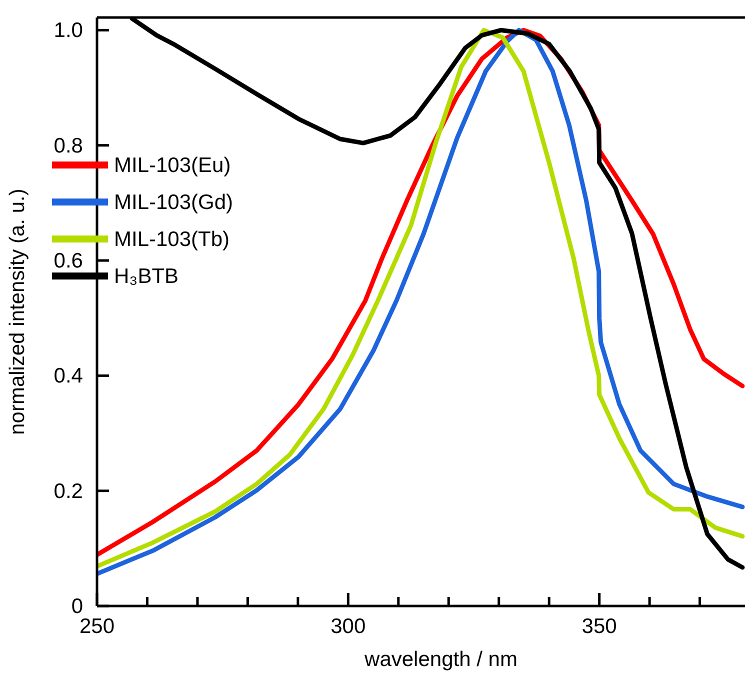 This screenshot has height=673, width=745. Describe the element at coordinates (441, 659) in the screenshot. I see `x-axis-title: wavelength / nm` at that location.